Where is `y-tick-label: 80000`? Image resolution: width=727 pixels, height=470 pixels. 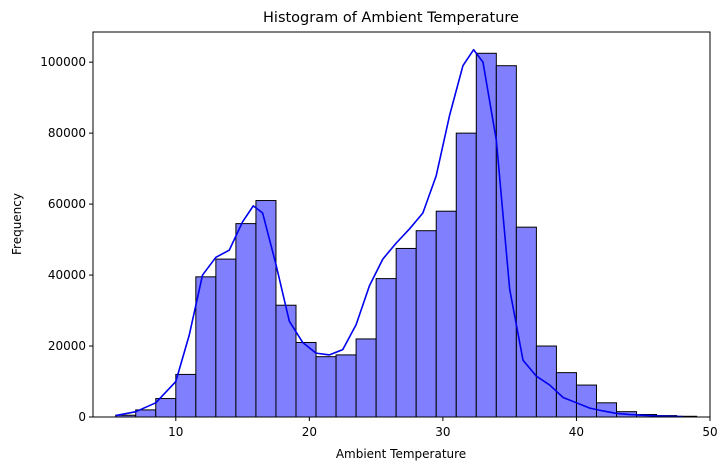
y-tick-label: 80000 is located at coordinates (67, 133).